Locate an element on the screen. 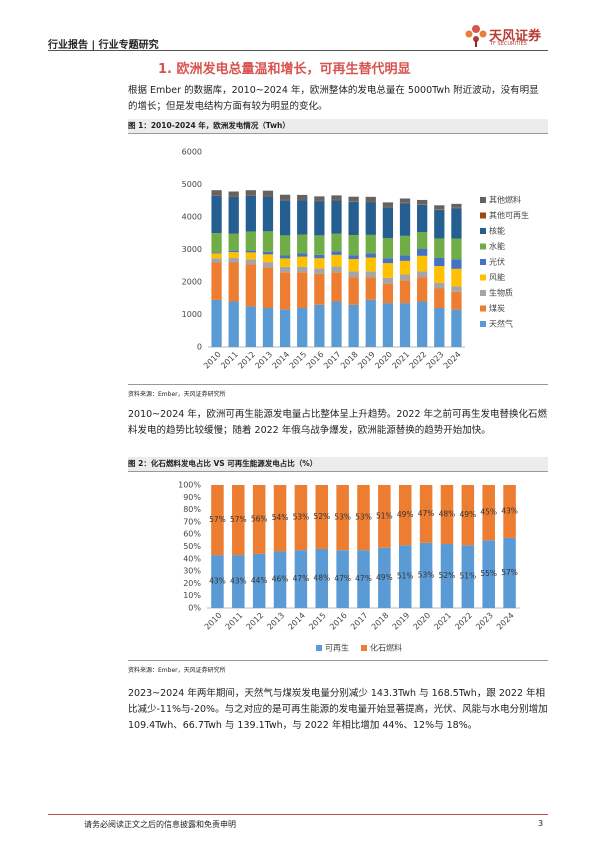 Image resolution: width=595 pixels, height=842 pixels. x-tick-label: 2017 is located at coordinates (359, 621).